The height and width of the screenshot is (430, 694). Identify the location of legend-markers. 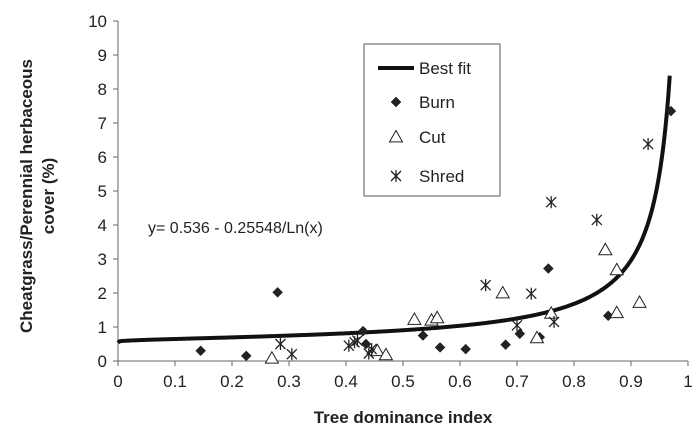
(396, 139).